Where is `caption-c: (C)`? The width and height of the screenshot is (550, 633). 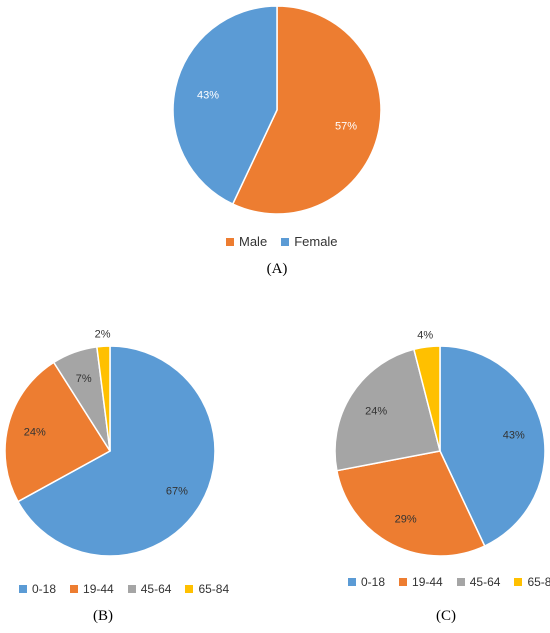
caption-c: (C) is located at coordinates (446, 616).